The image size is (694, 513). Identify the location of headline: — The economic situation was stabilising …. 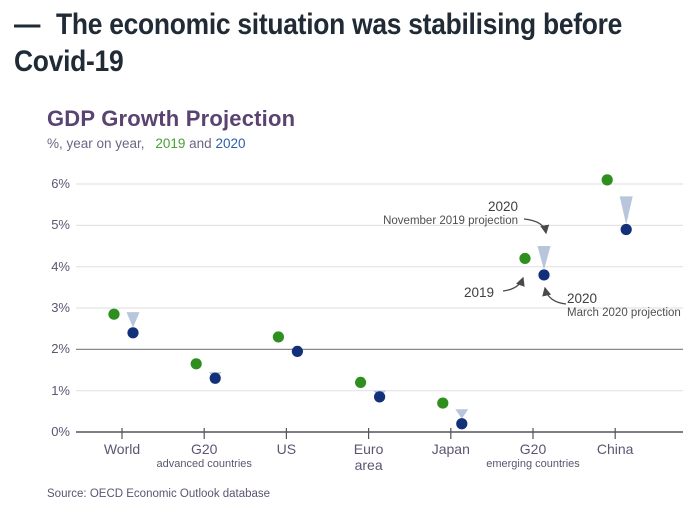
(354, 43).